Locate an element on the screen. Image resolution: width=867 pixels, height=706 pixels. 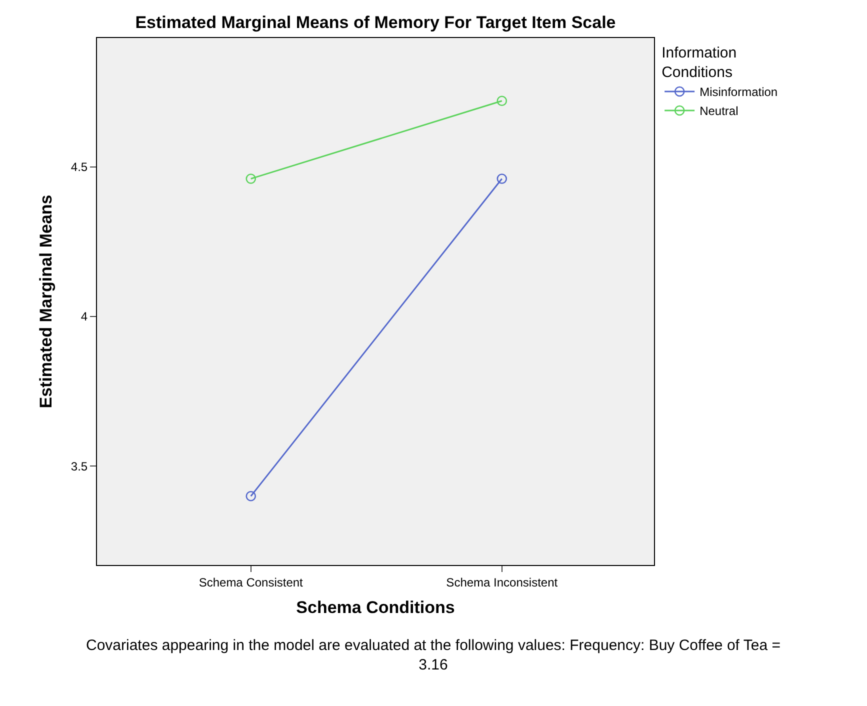
x-tick-label: Schema Consistent is located at coordinates (251, 582).